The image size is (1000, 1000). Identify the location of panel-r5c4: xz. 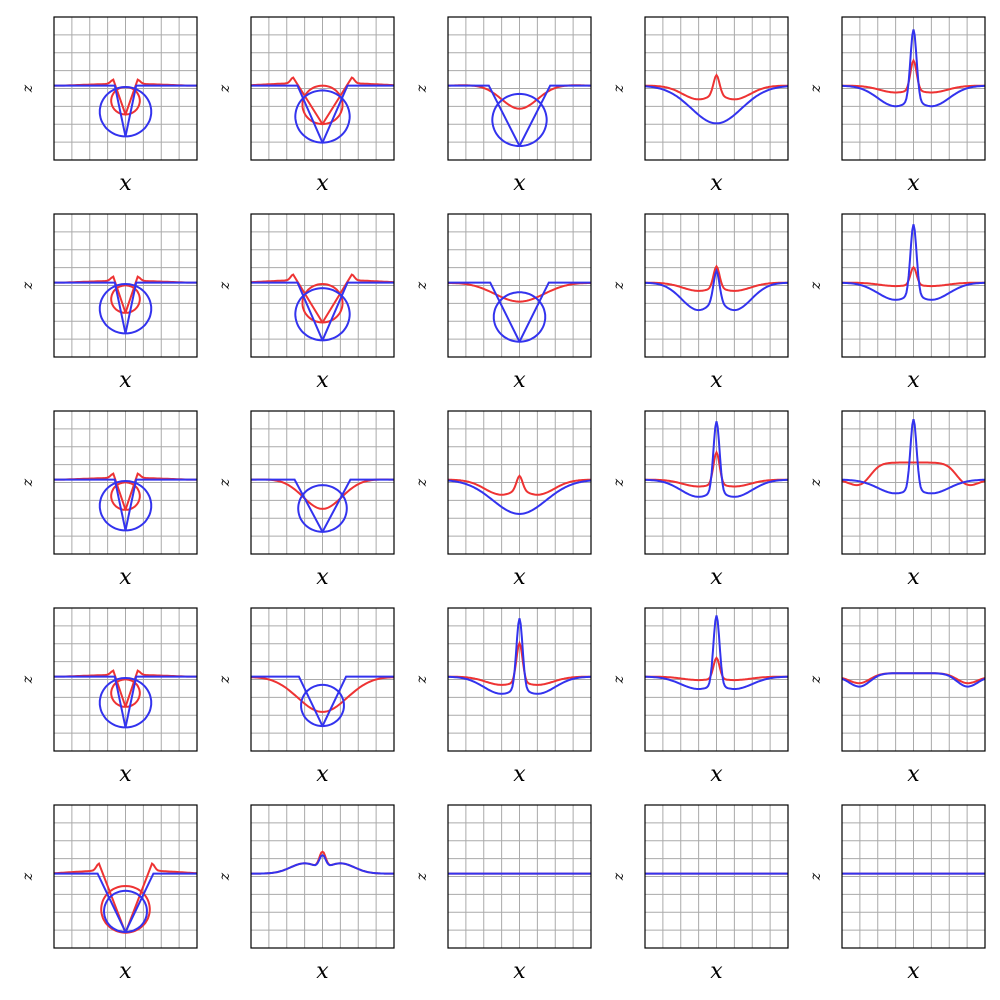
(700, 894).